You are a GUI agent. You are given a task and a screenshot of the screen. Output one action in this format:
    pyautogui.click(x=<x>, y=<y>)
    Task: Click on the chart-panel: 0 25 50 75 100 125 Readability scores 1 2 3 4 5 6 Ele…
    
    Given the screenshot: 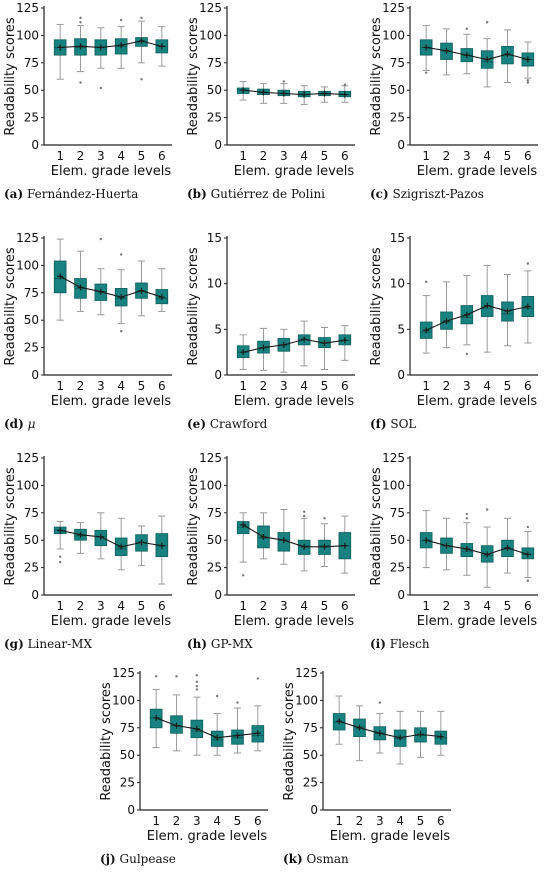 What is the action you would take?
    pyautogui.click(x=273, y=106)
    